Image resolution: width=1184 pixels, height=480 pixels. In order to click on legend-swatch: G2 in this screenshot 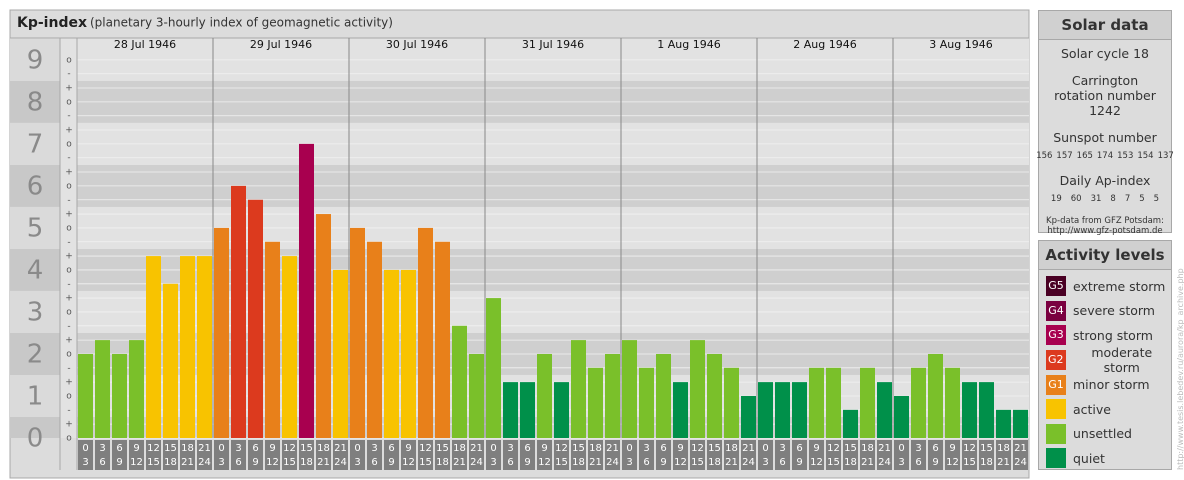, I will do `click(1056, 360)`.